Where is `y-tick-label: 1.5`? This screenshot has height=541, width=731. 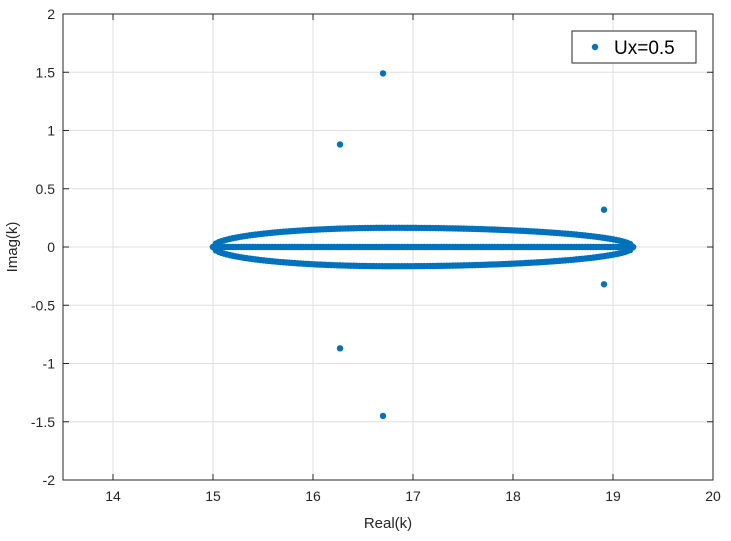
y-tick-label: 1.5 is located at coordinates (46, 72).